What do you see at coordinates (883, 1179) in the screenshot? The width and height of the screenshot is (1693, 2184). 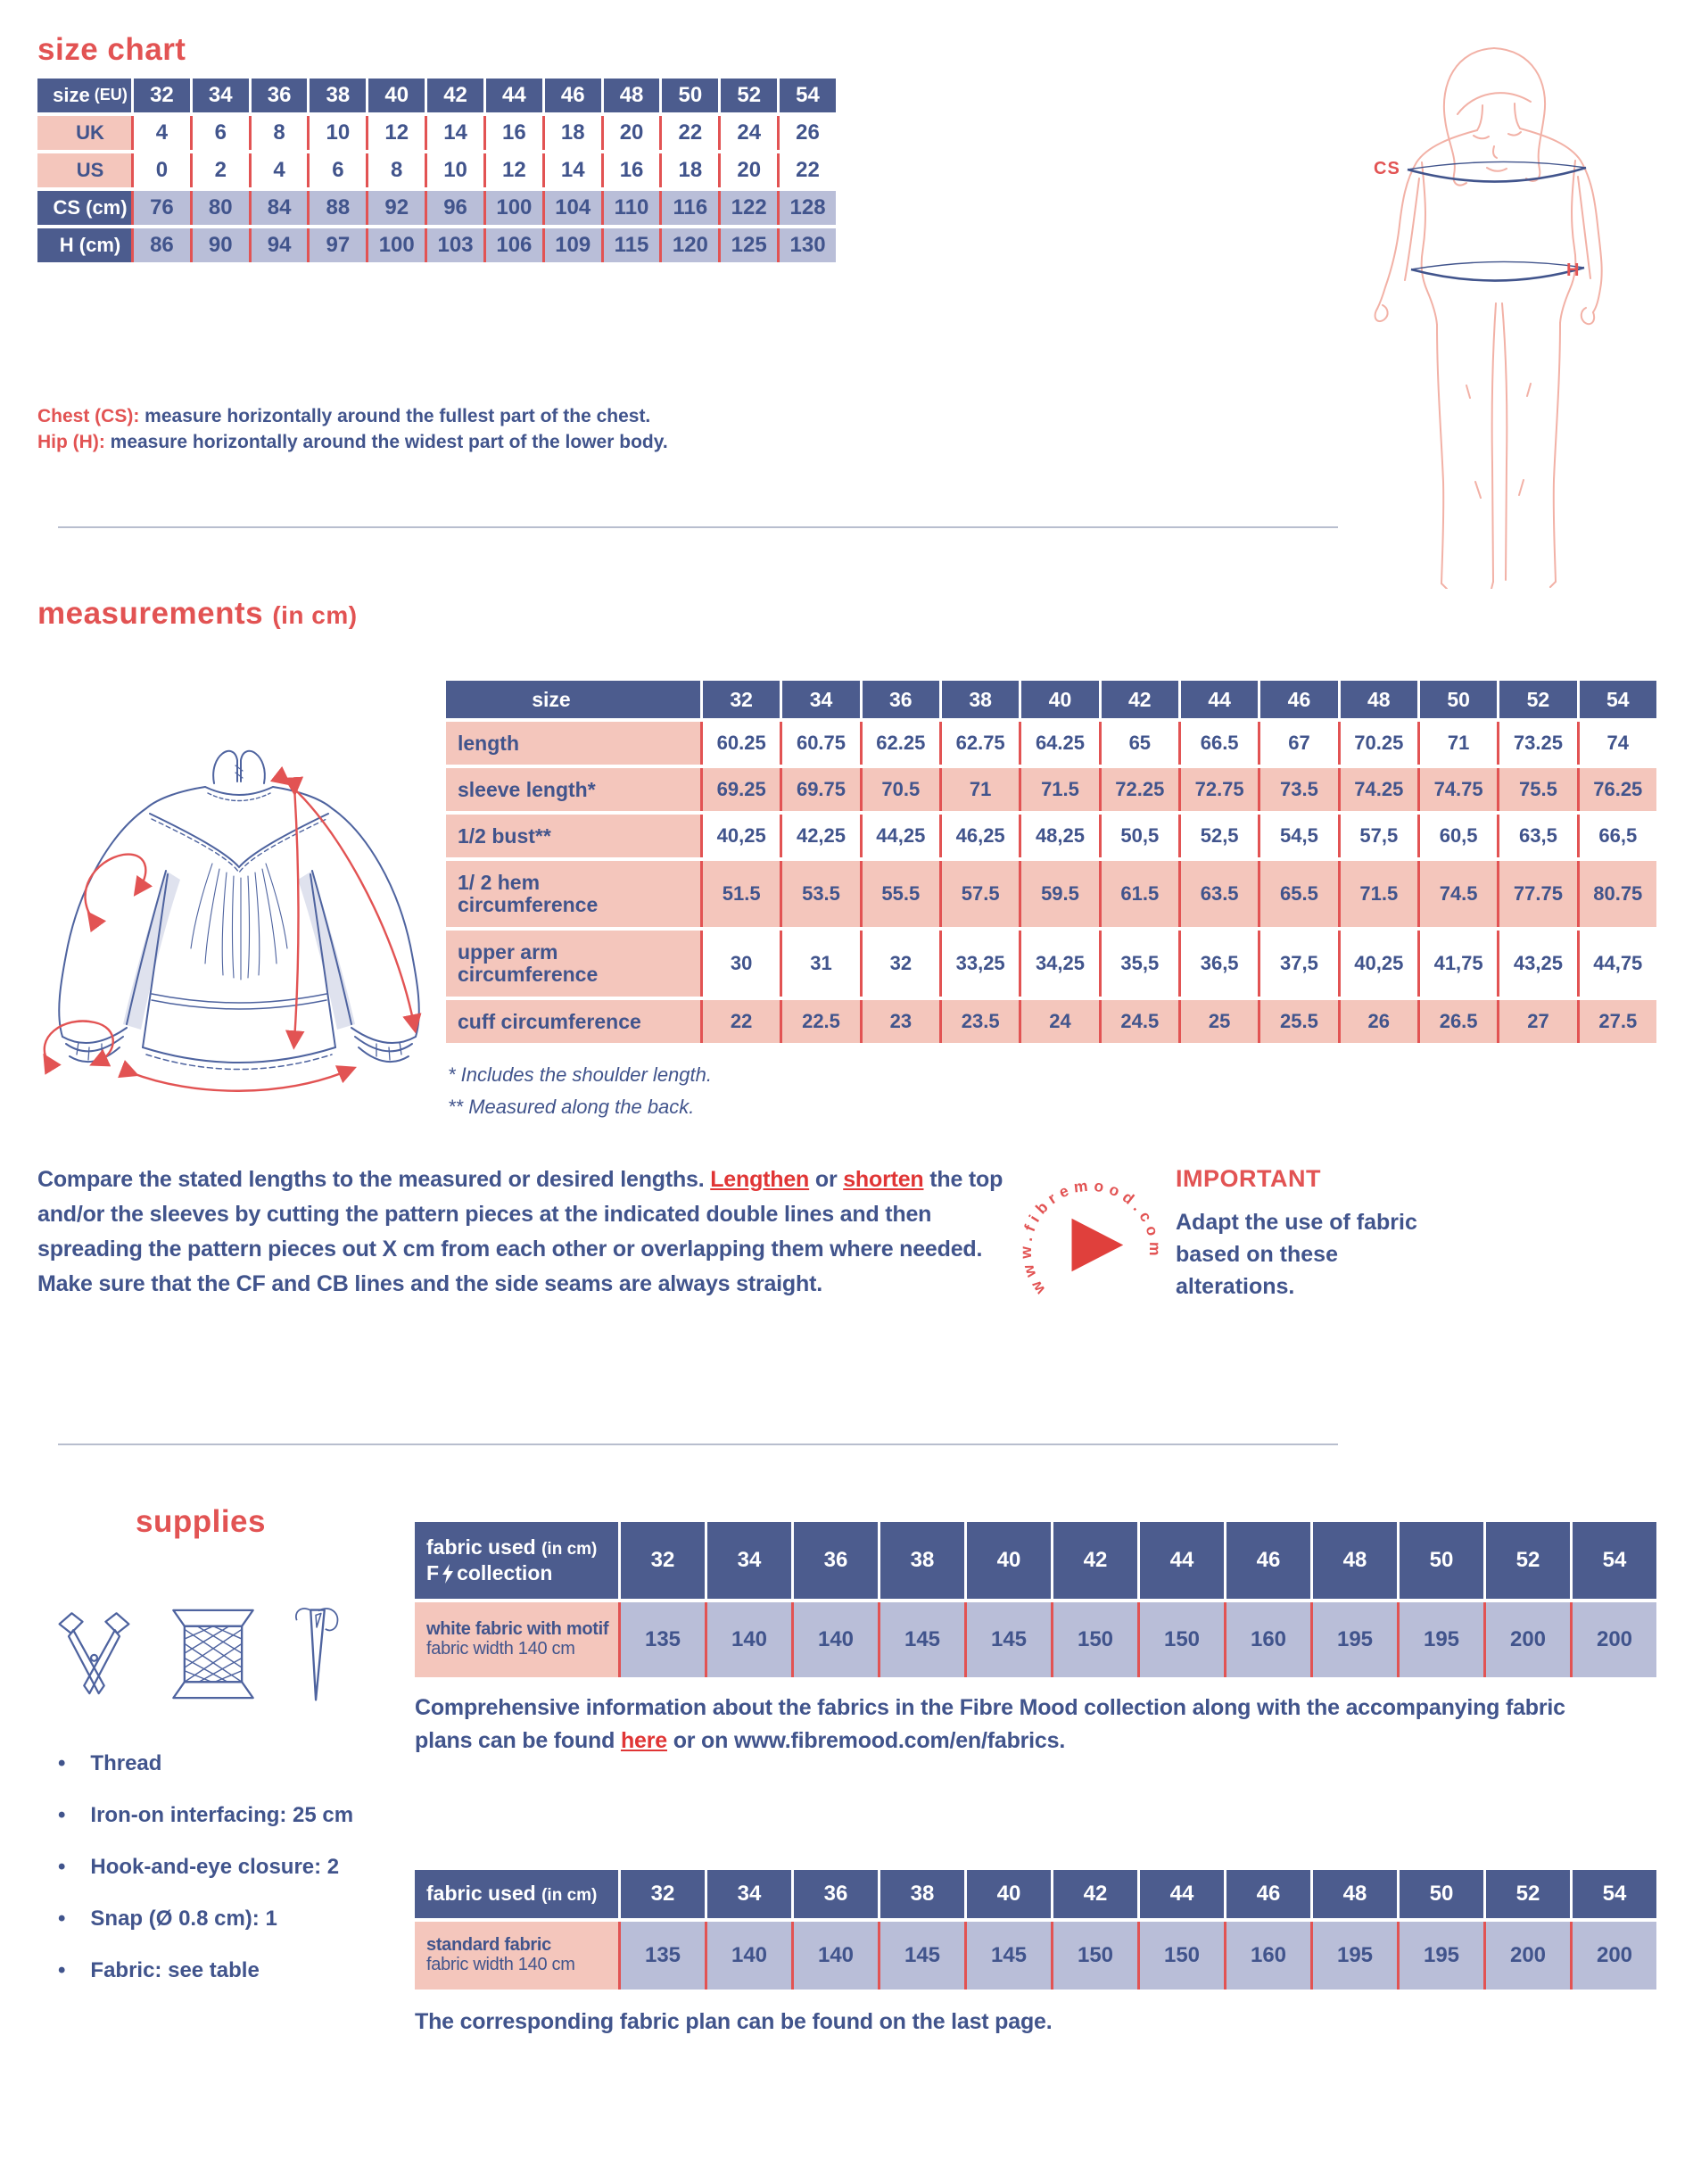 I see `shorten-link: shorten` at bounding box center [883, 1179].